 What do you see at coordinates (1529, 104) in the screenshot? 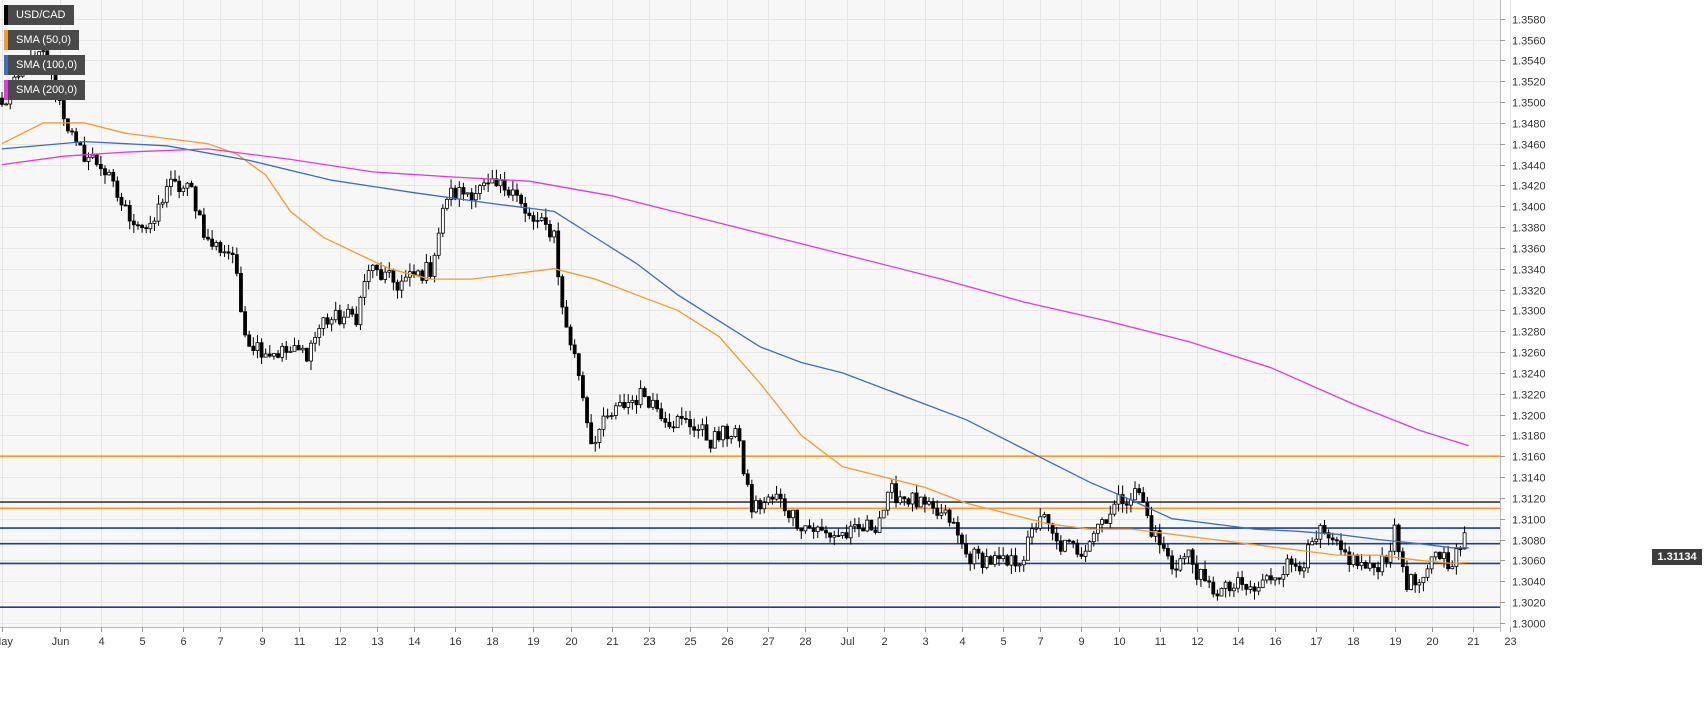
I see `price-tick-label: 1.3500` at bounding box center [1529, 104].